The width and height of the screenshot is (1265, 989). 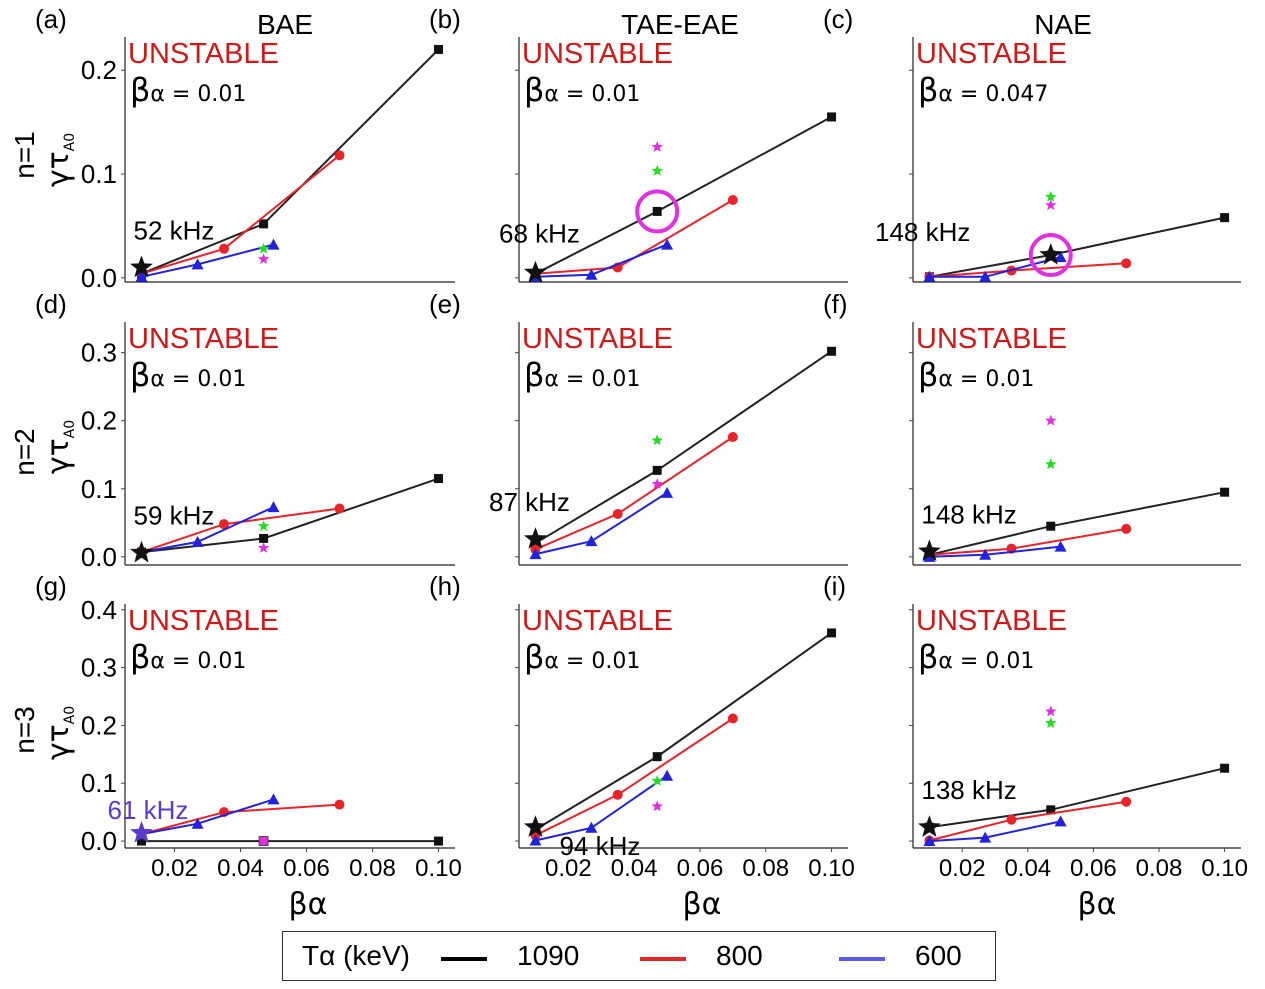 What do you see at coordinates (838, 19) in the screenshot?
I see `panel-label: (c)` at bounding box center [838, 19].